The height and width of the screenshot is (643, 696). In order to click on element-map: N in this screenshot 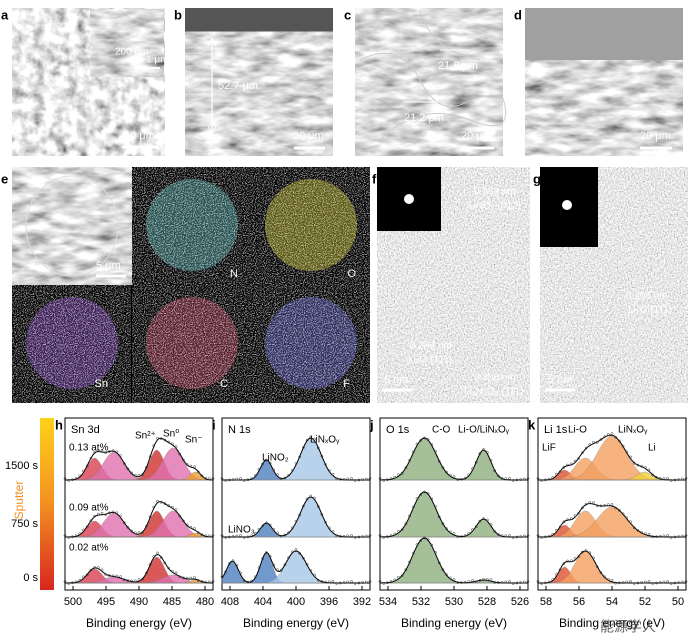, I will do `click(191, 226)`.